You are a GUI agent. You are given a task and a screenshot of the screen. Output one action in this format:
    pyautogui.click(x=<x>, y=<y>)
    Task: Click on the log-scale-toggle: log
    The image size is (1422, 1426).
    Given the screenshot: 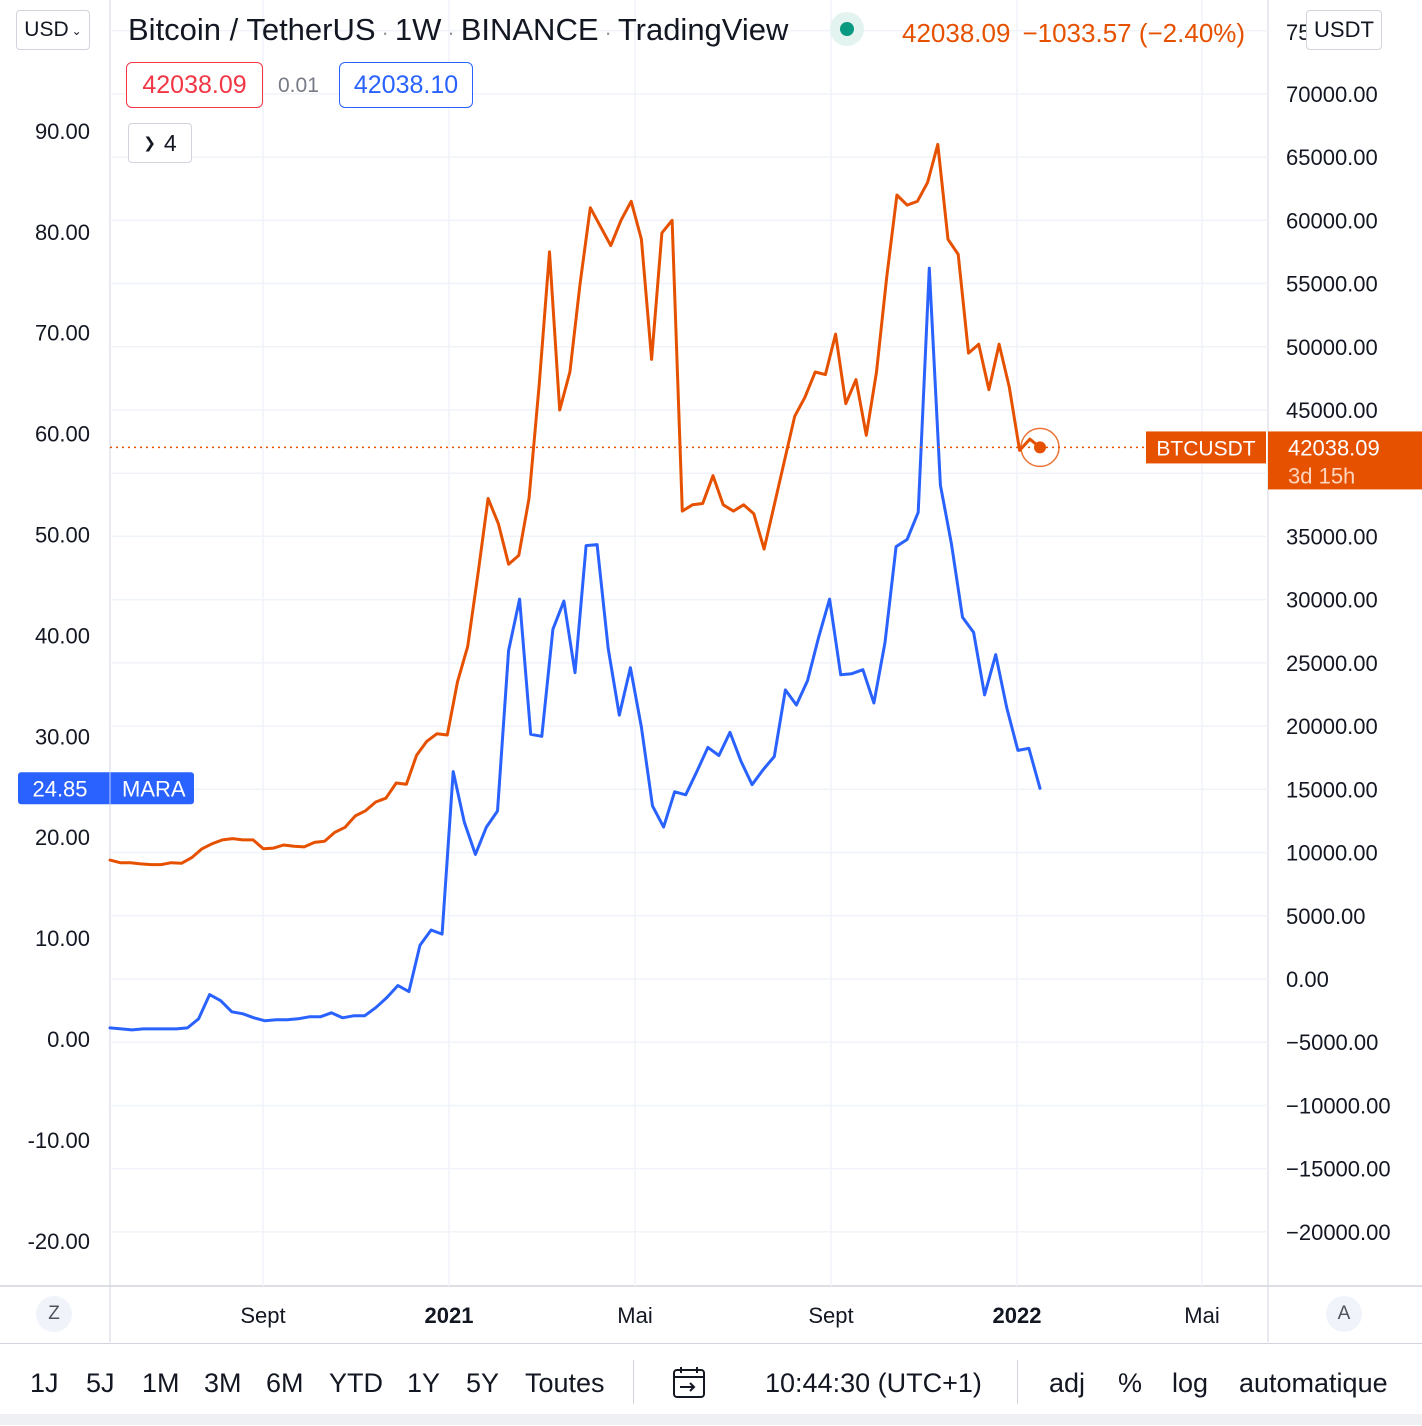 What is the action you would take?
    pyautogui.click(x=1190, y=1383)
    